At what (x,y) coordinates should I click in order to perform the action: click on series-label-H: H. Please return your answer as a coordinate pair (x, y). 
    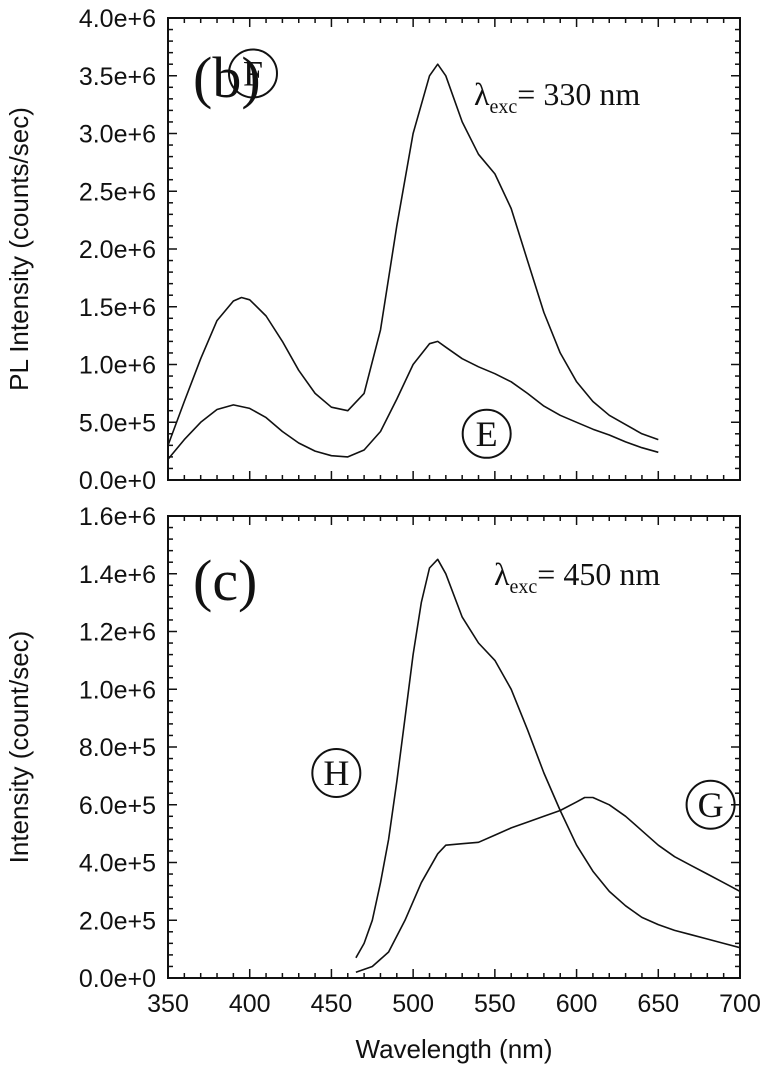
    Looking at the image, I should click on (336, 773).